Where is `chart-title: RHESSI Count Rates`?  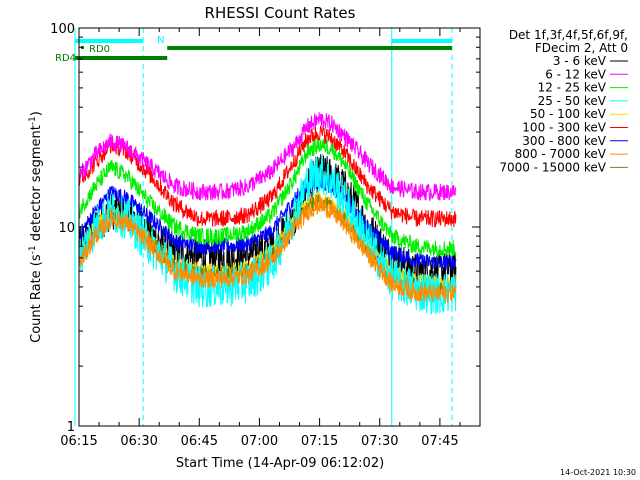 chart-title: RHESSI Count Rates is located at coordinates (280, 13).